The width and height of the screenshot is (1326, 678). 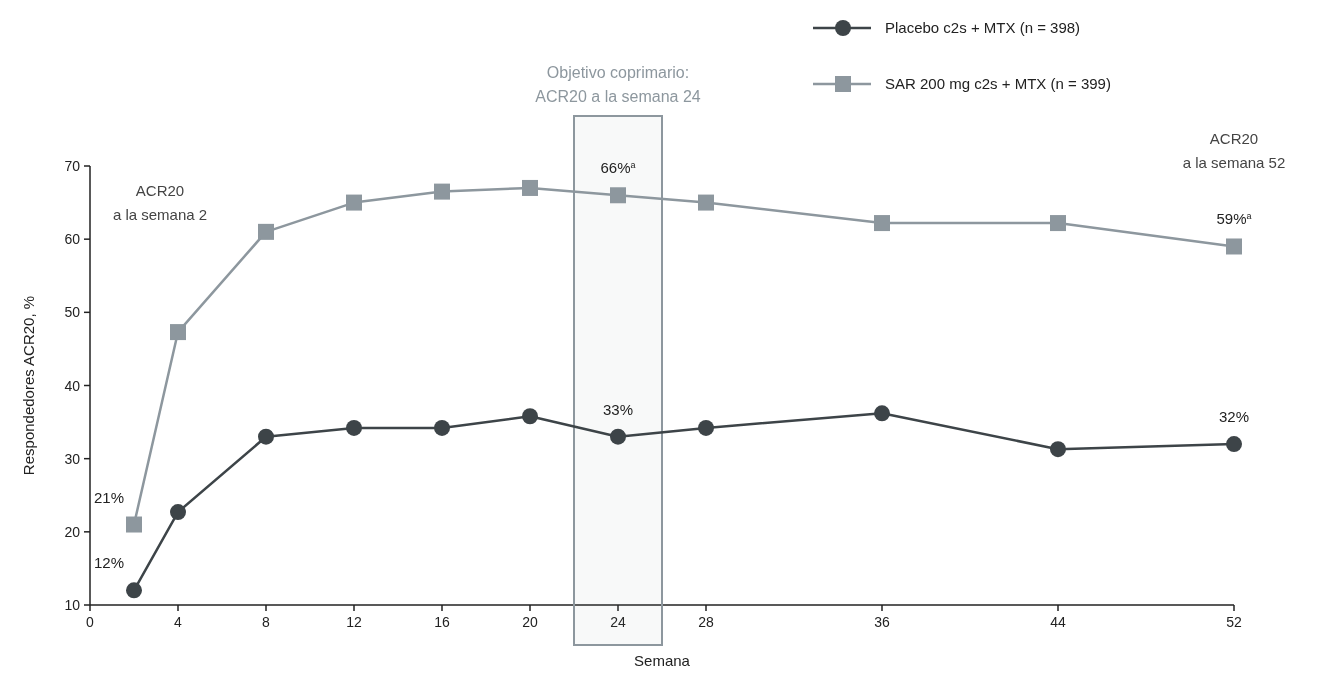 What do you see at coordinates (442, 622) in the screenshot?
I see `x-tick-label: 16` at bounding box center [442, 622].